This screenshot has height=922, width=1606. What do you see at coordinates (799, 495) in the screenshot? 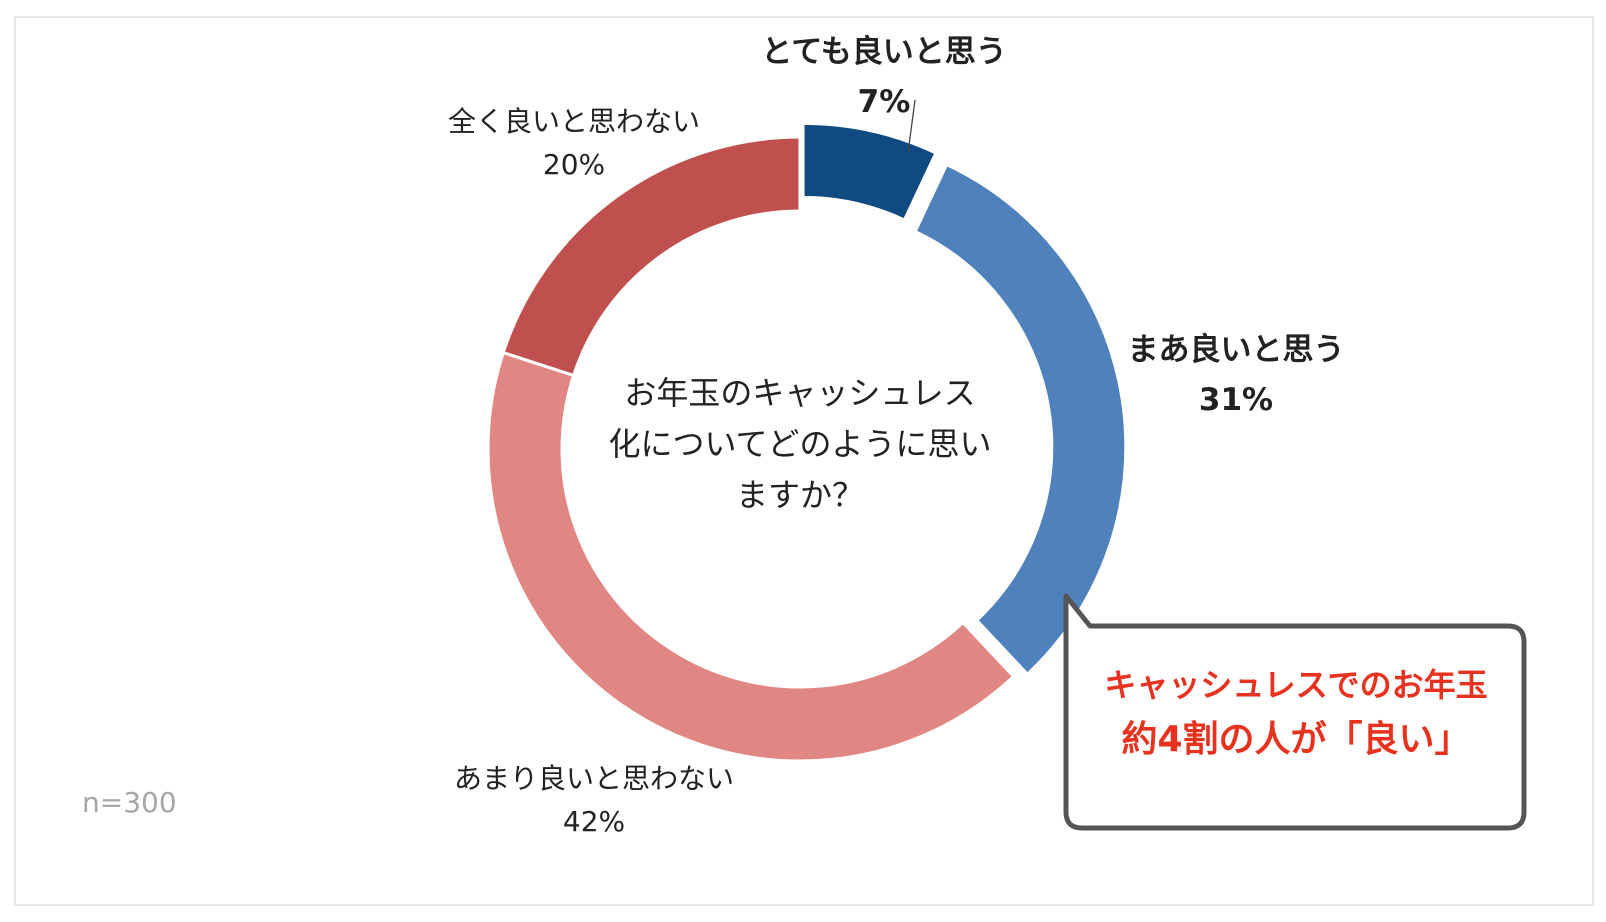
I see `chart-title-line: ますか？` at bounding box center [799, 495].